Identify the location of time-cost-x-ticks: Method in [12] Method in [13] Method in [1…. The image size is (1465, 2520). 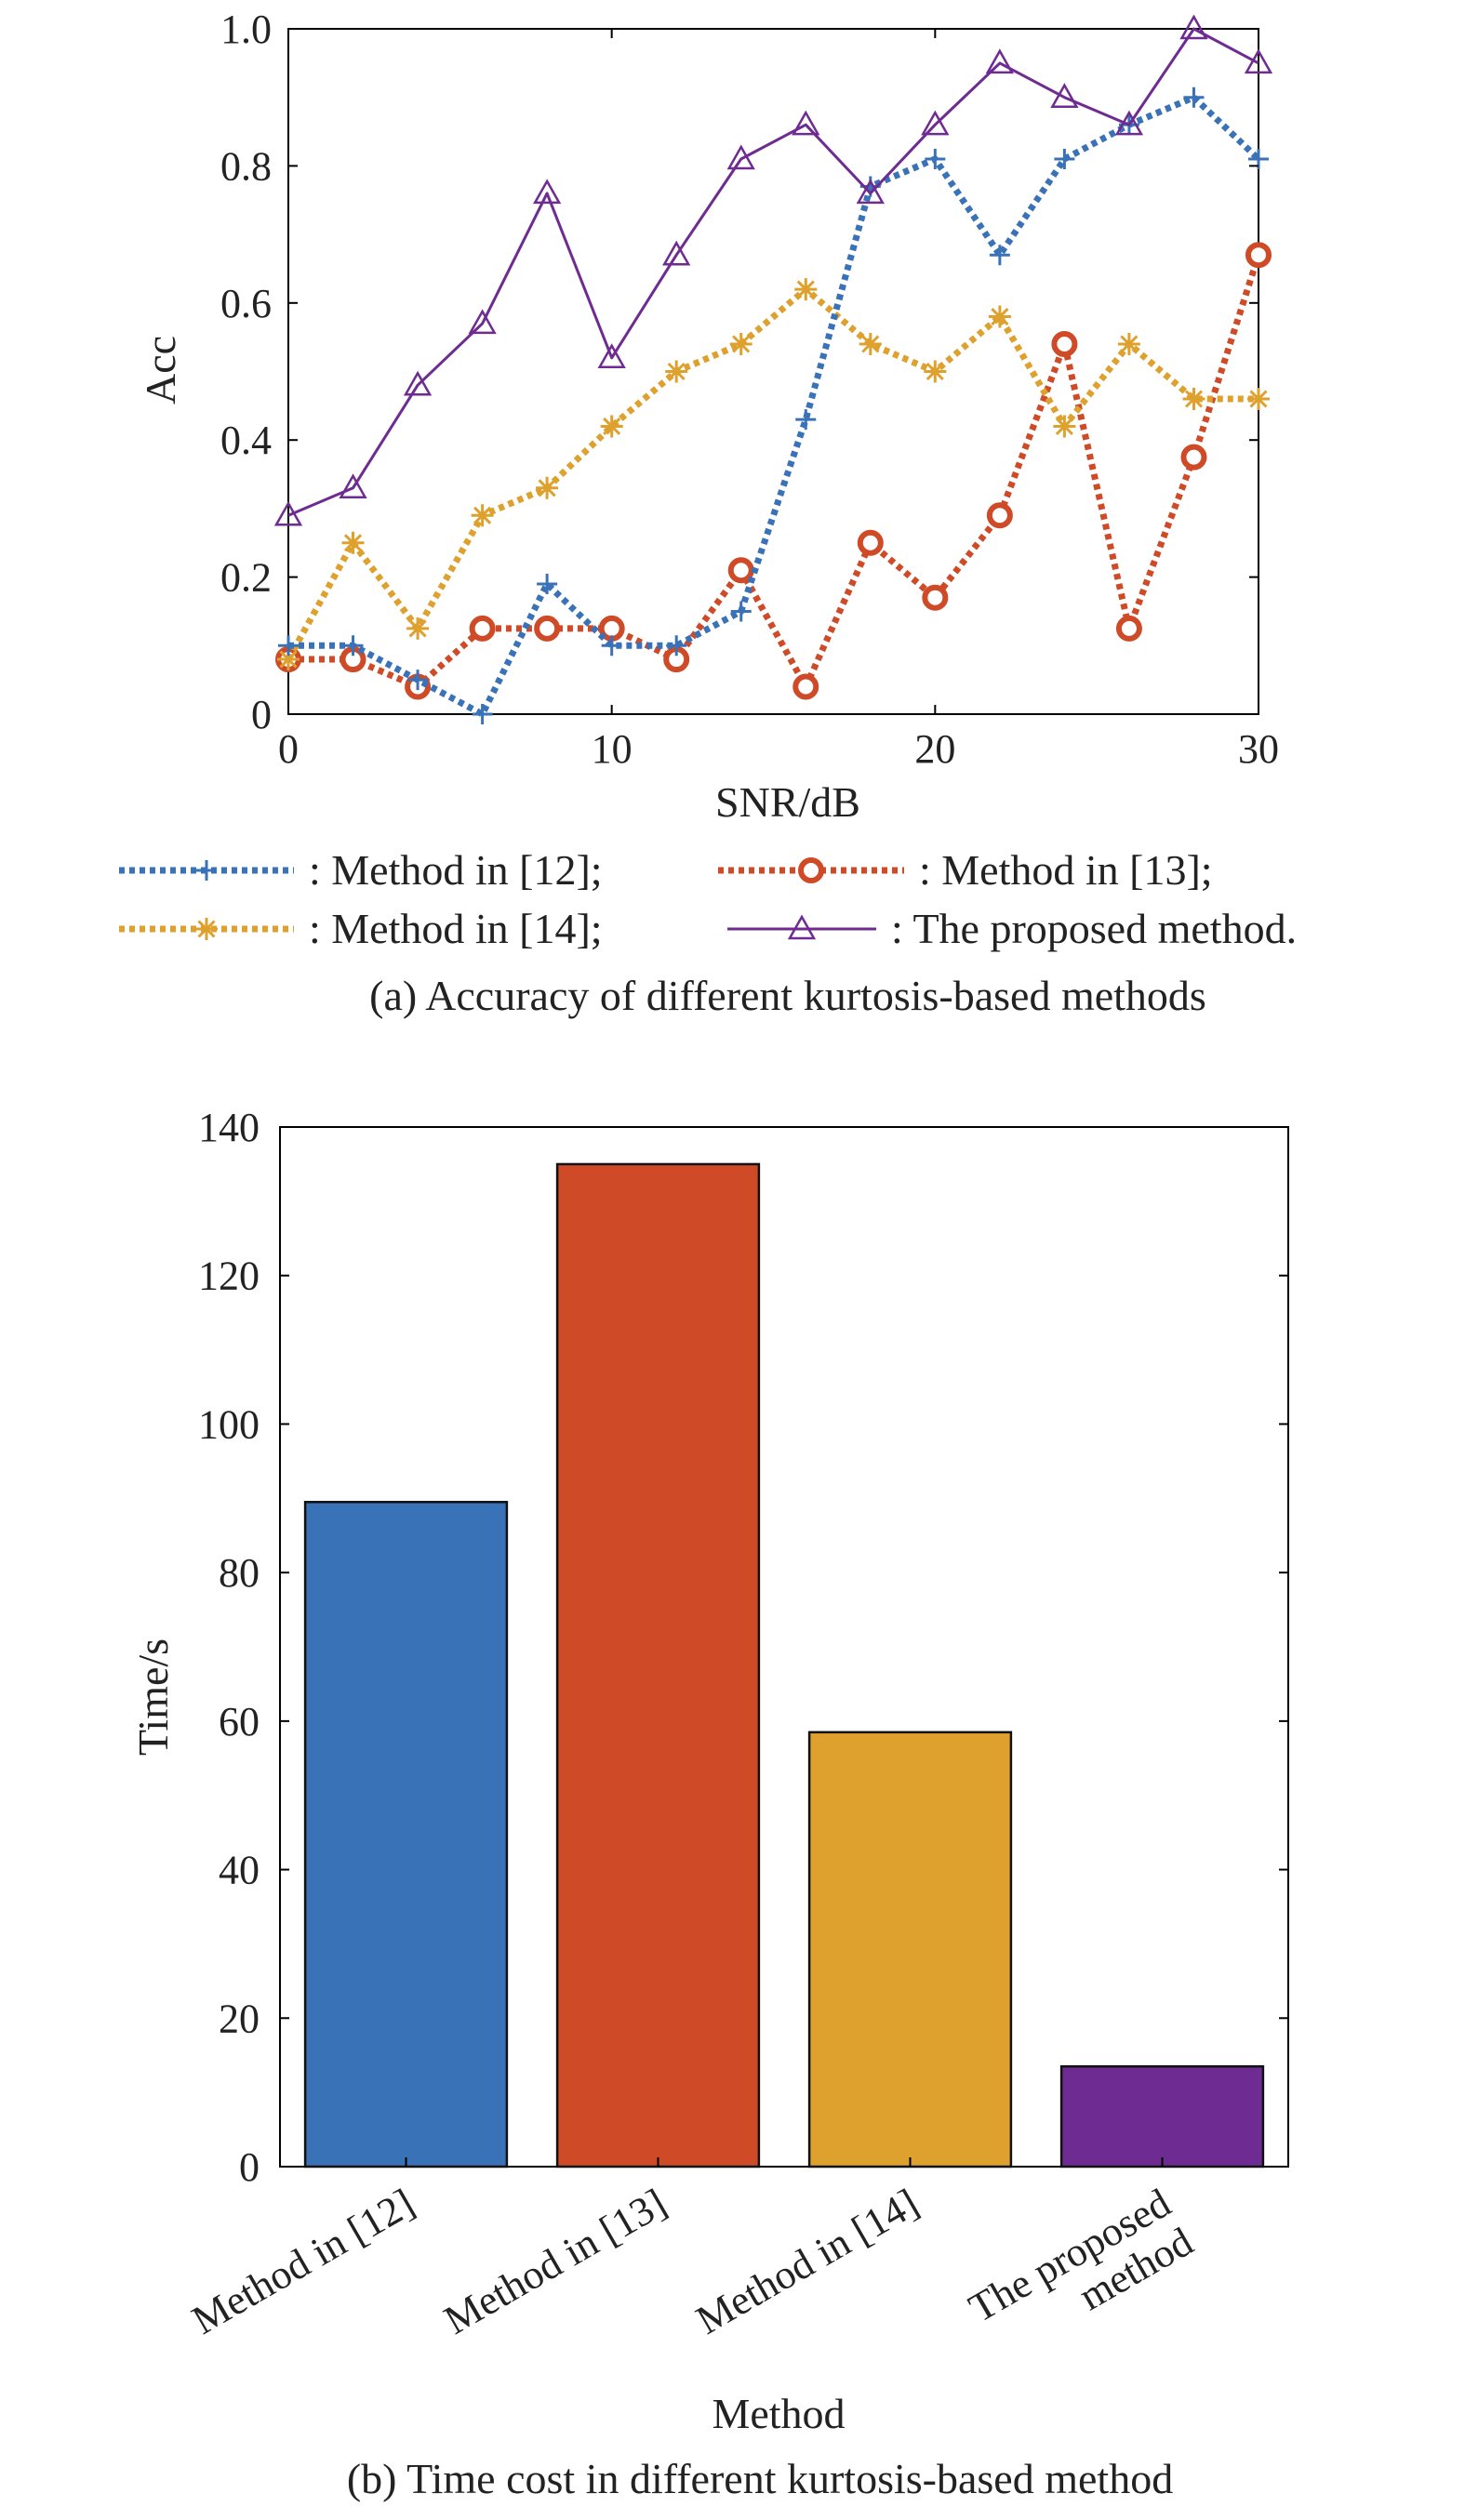
(692, 2263).